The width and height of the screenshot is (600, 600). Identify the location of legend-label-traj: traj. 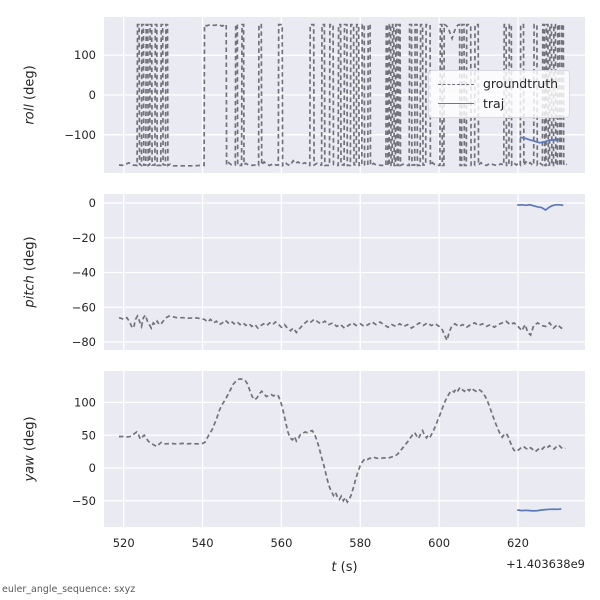
(494, 103).